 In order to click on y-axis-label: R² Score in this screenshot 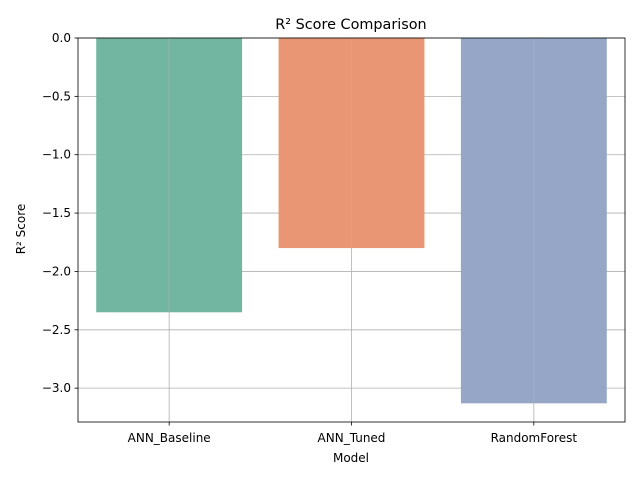, I will do `click(21, 229)`.